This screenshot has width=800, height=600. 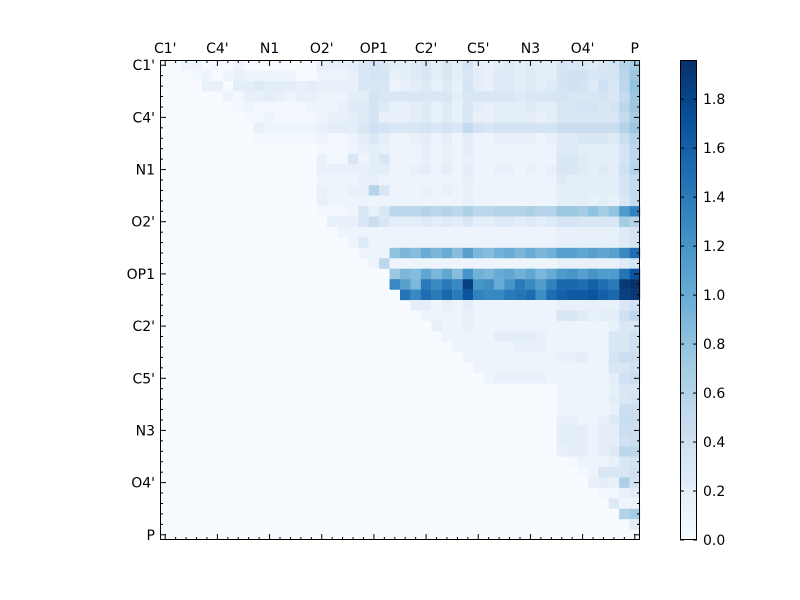 I want to click on x-tick-label: O4', so click(x=583, y=49).